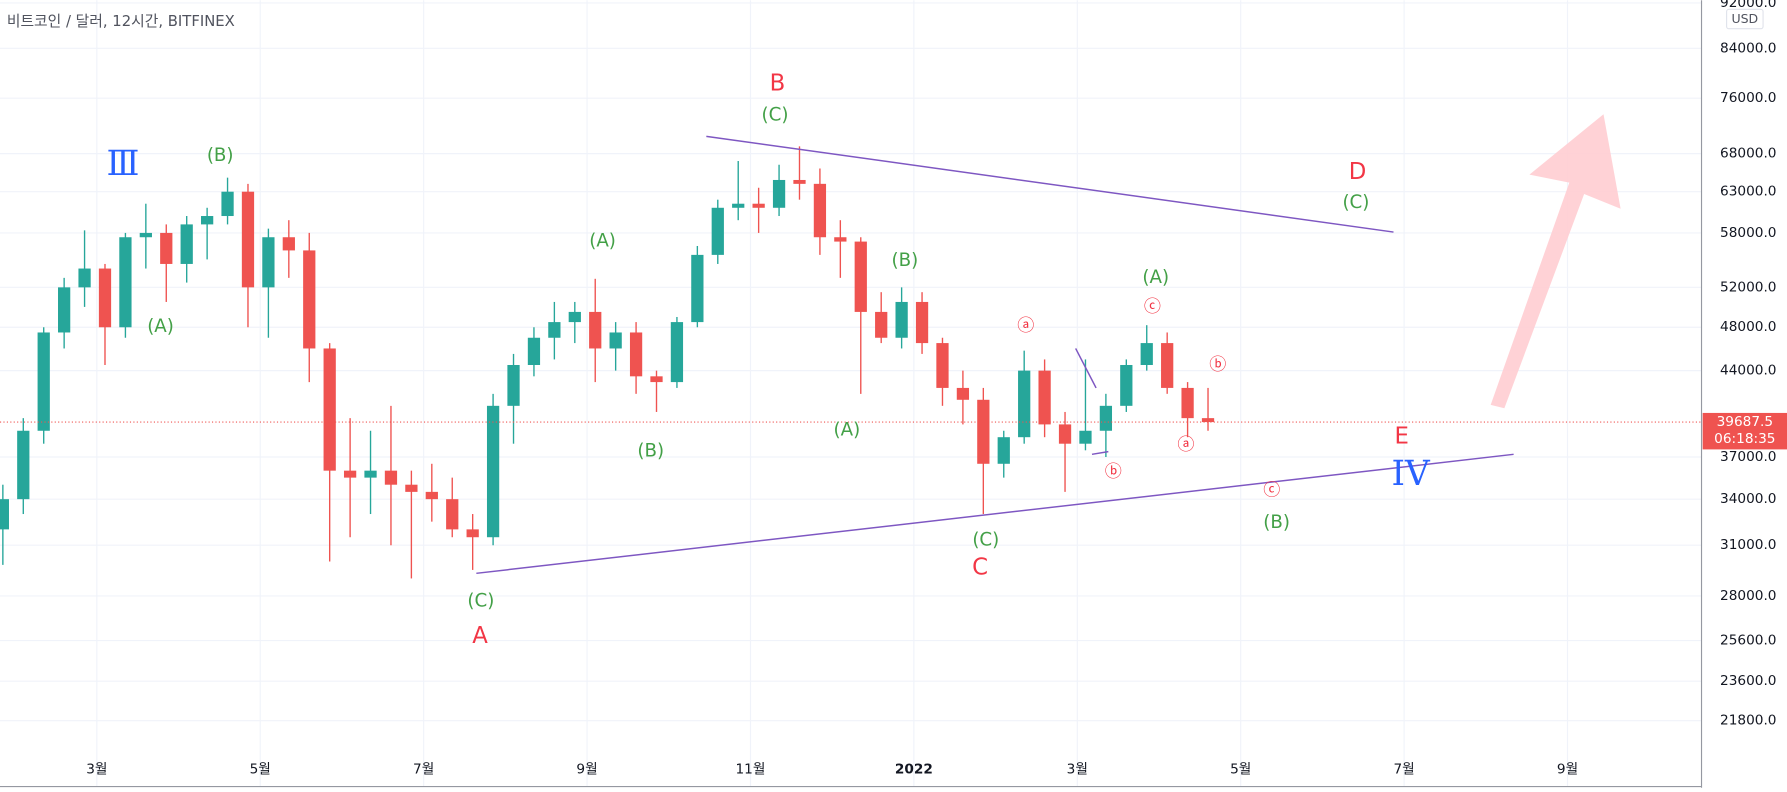 The image size is (1787, 792). What do you see at coordinates (980, 568) in the screenshot?
I see `wave-label: C` at bounding box center [980, 568].